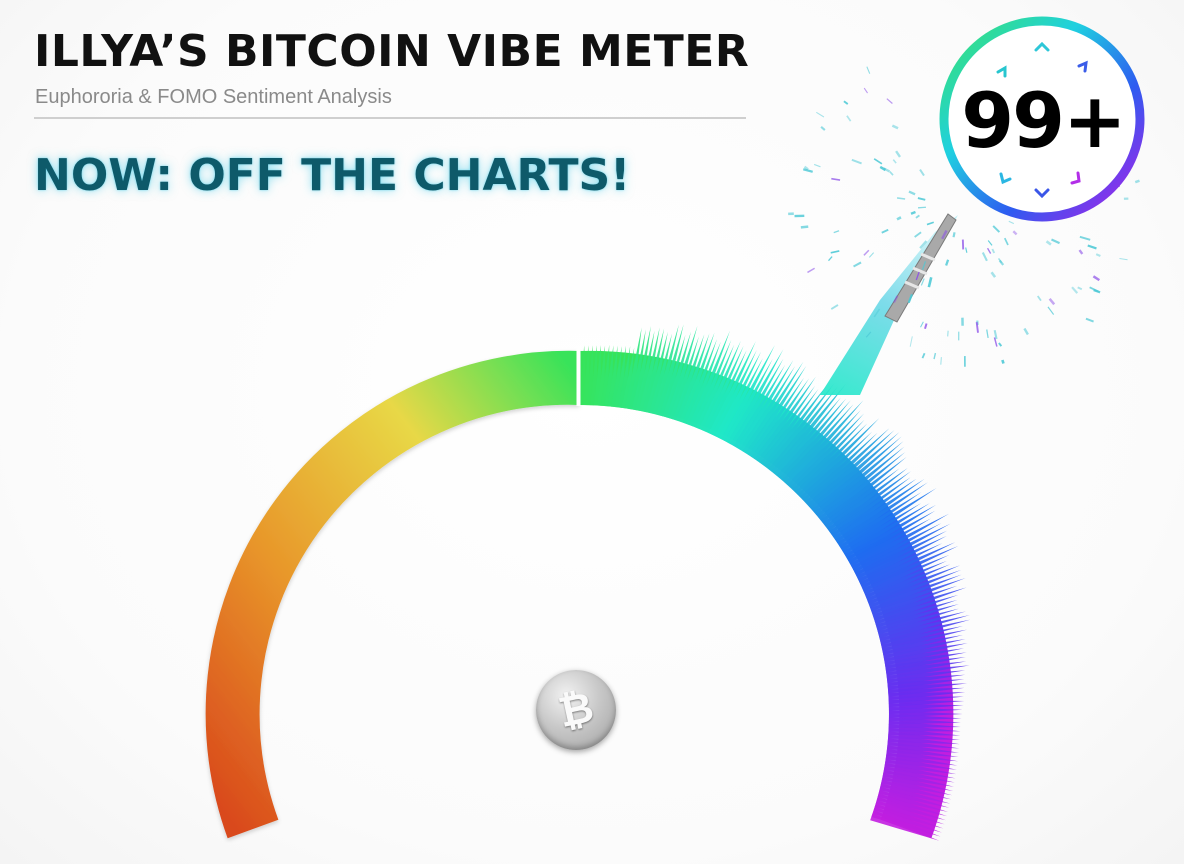  I want to click on gauge-needle, so click(920, 268).